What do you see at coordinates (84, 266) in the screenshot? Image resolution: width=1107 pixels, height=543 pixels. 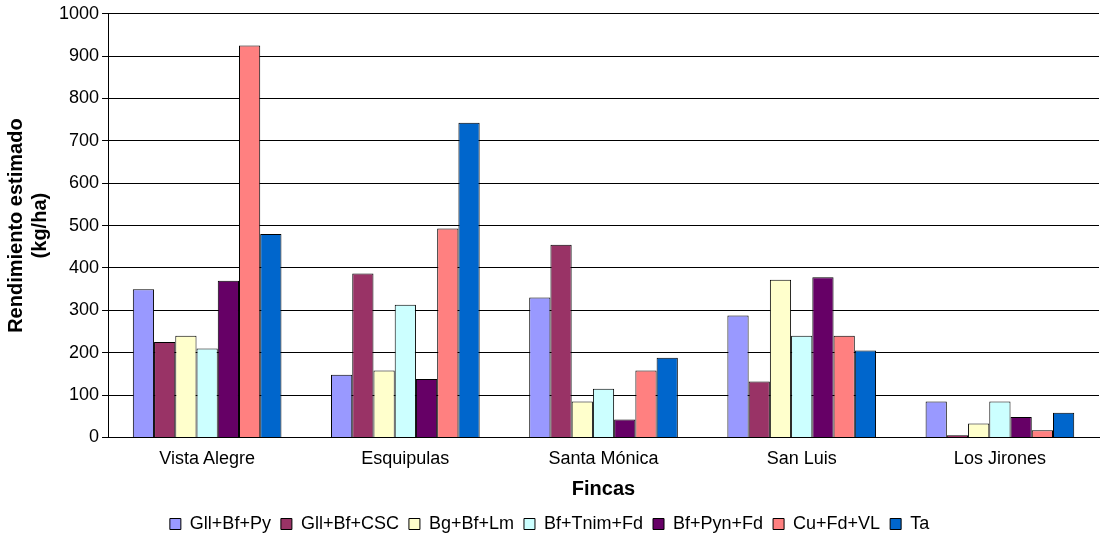 I see `y-tick-label: 400` at bounding box center [84, 266].